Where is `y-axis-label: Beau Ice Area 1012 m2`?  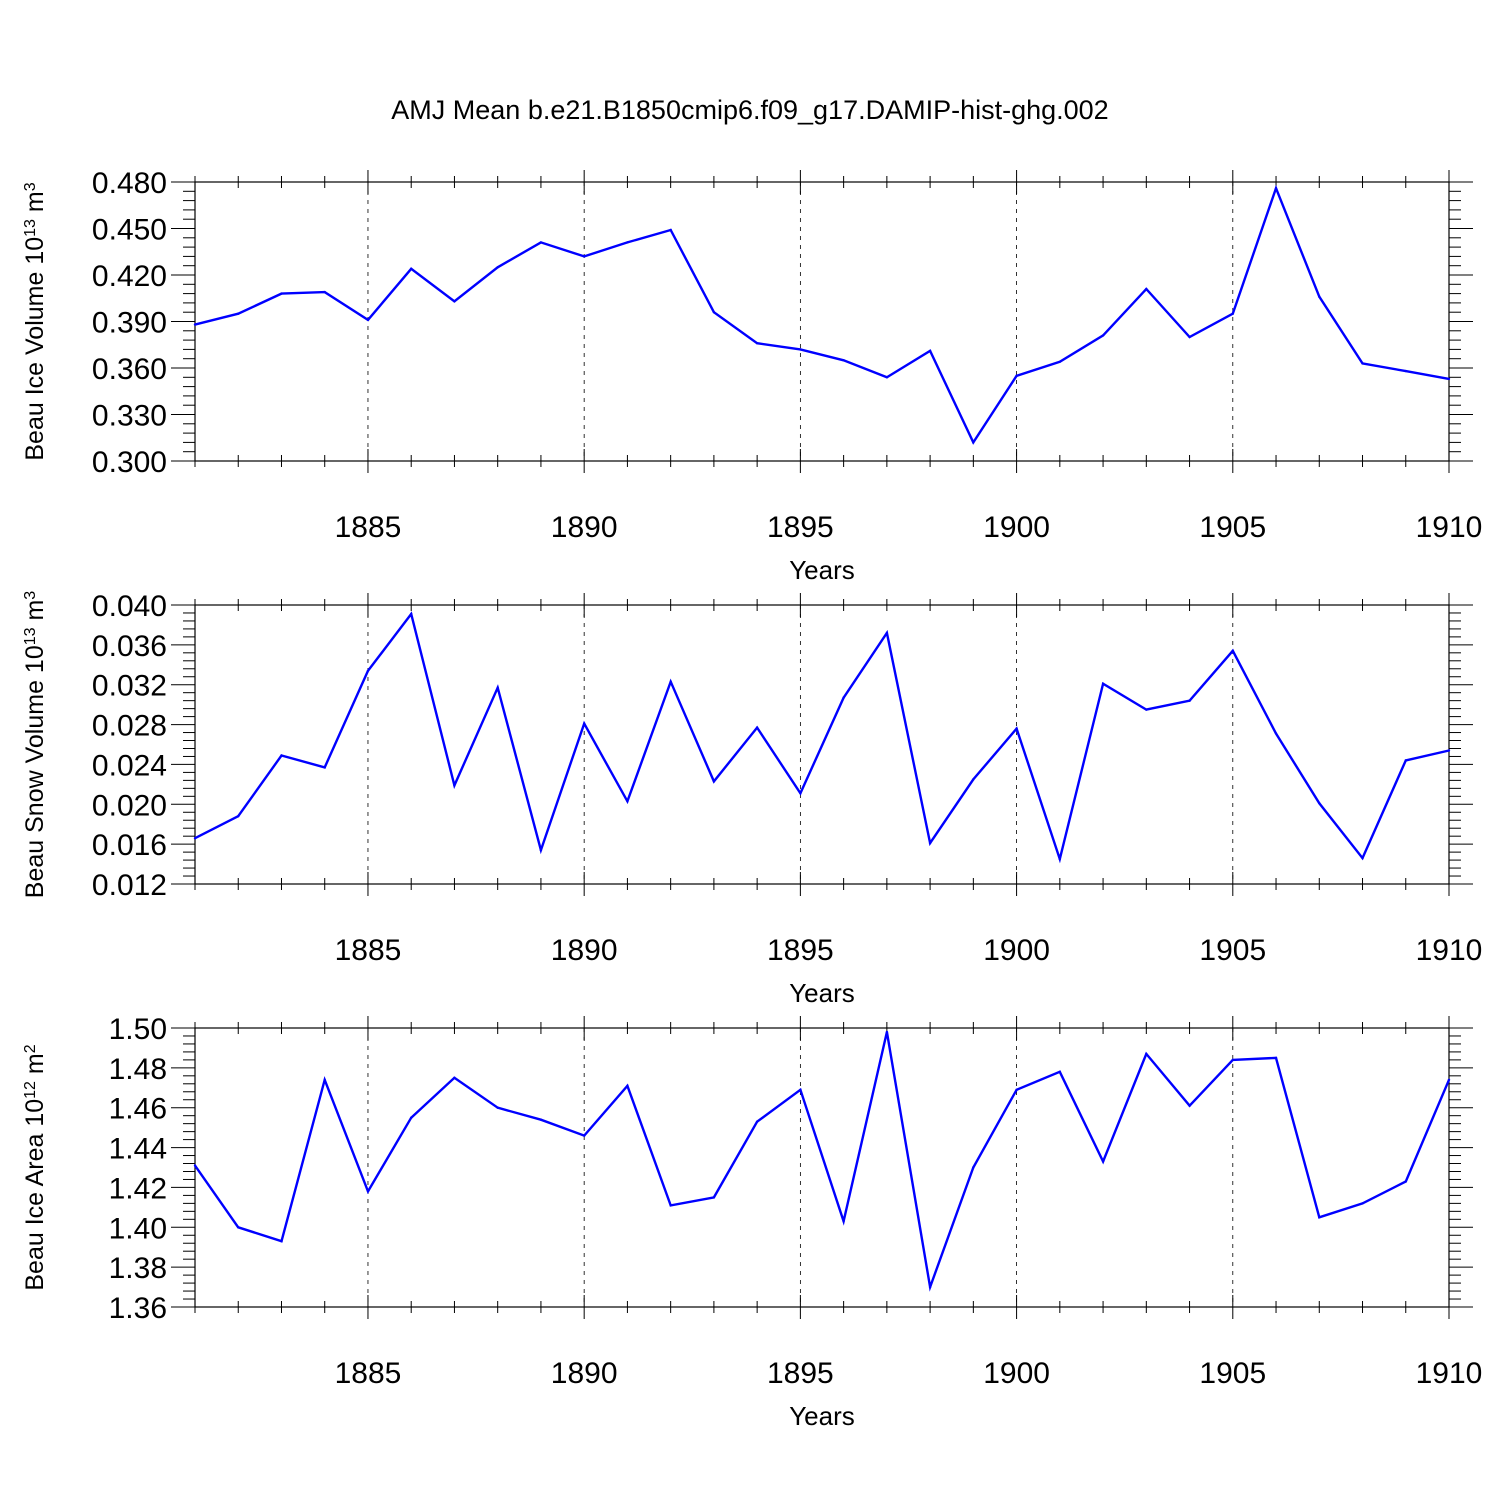
y-axis-label: Beau Ice Area 1012 m2 is located at coordinates (35, 1167).